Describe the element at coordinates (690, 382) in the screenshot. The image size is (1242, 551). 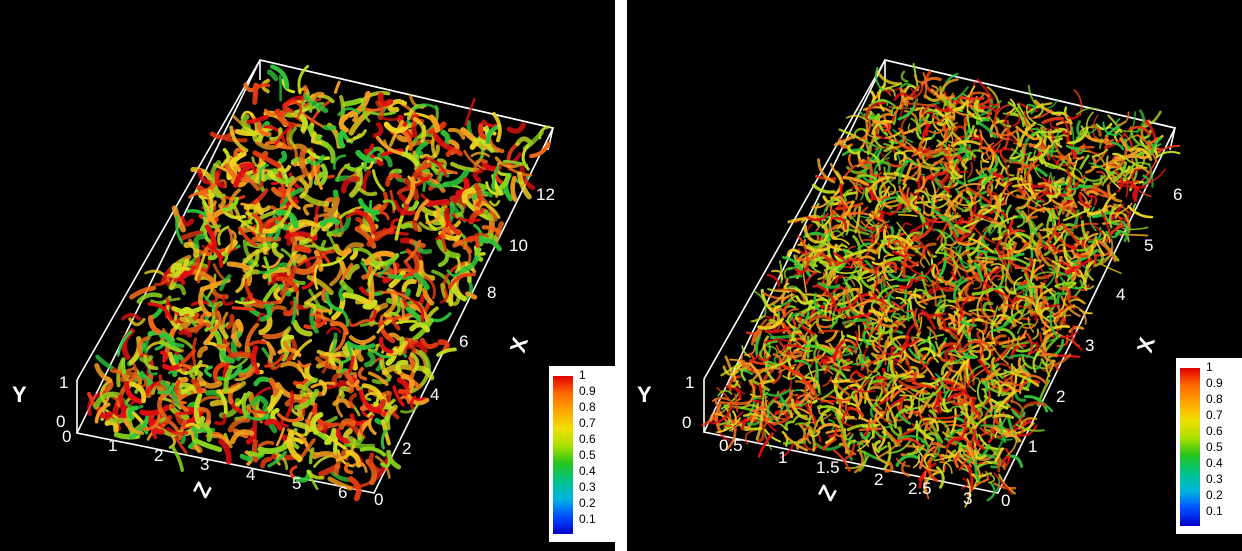
I see `y-tick-label: 1` at that location.